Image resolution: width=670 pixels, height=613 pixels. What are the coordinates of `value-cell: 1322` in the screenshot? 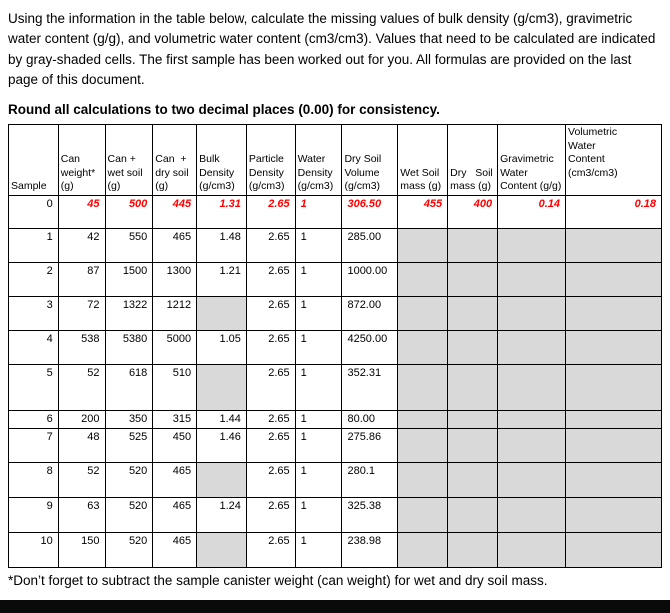 It's located at (129, 313).